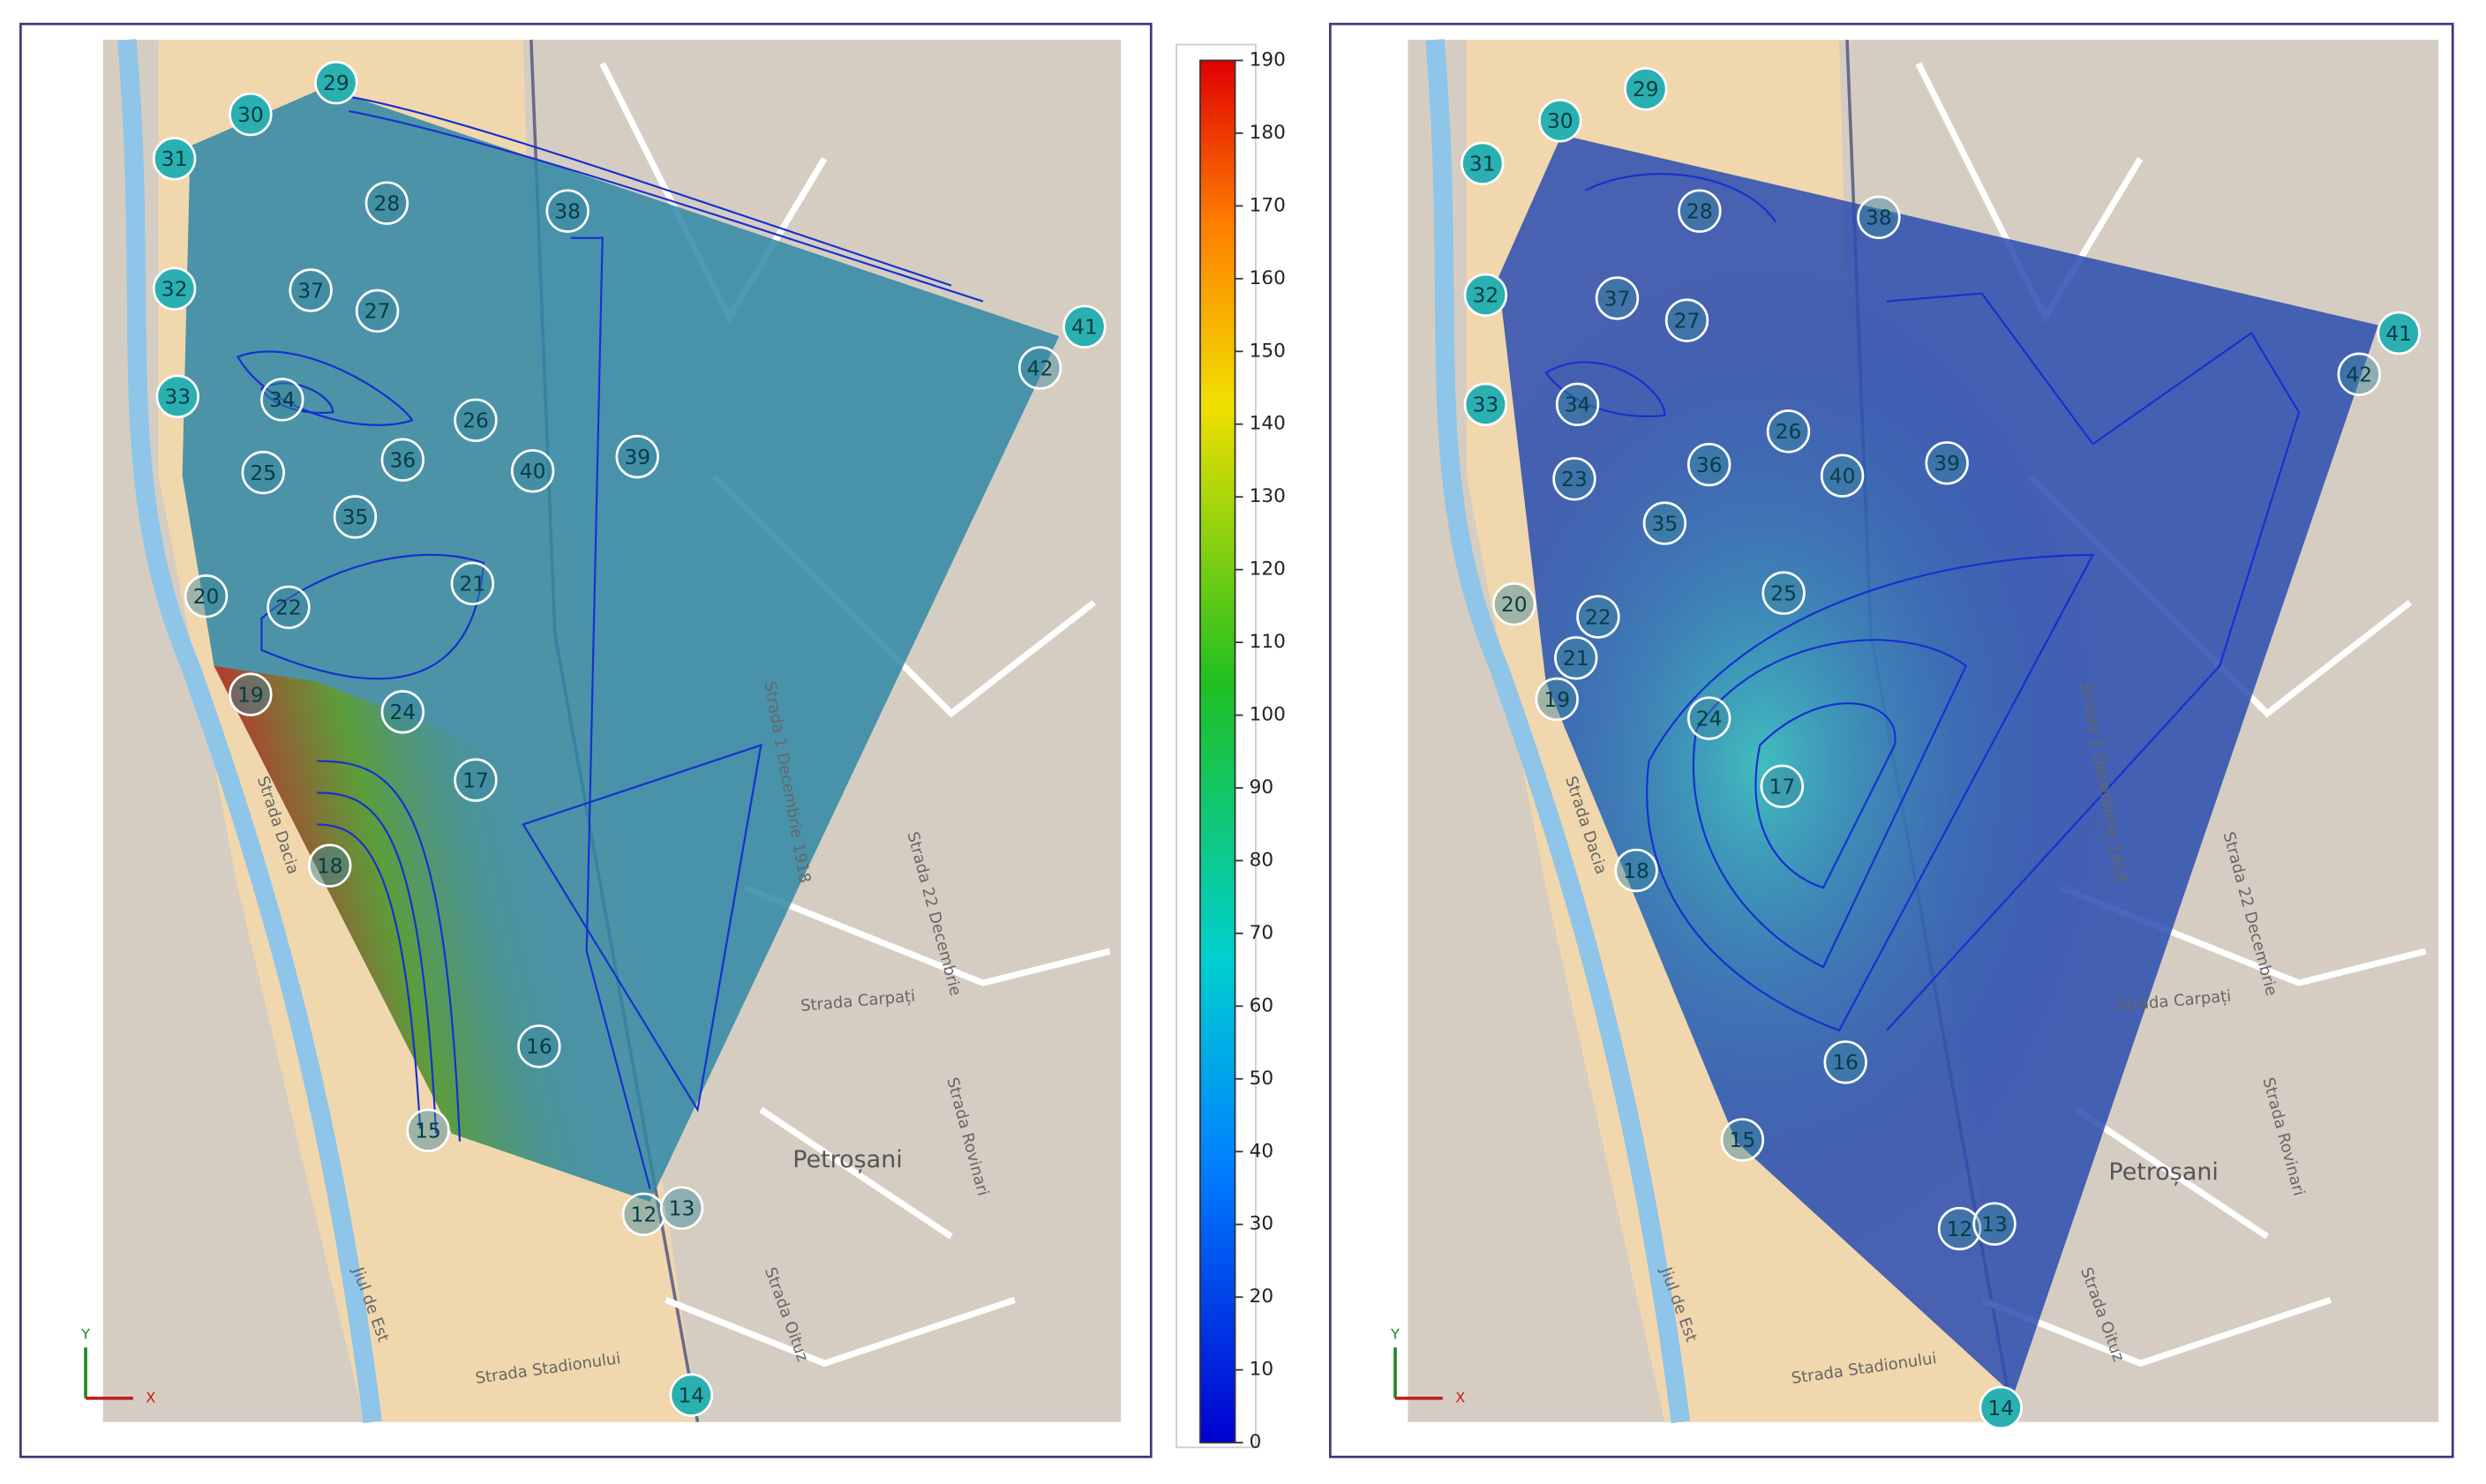 This screenshot has width=2486, height=1484. I want to click on colorbar-tick-label: 160, so click(1268, 278).